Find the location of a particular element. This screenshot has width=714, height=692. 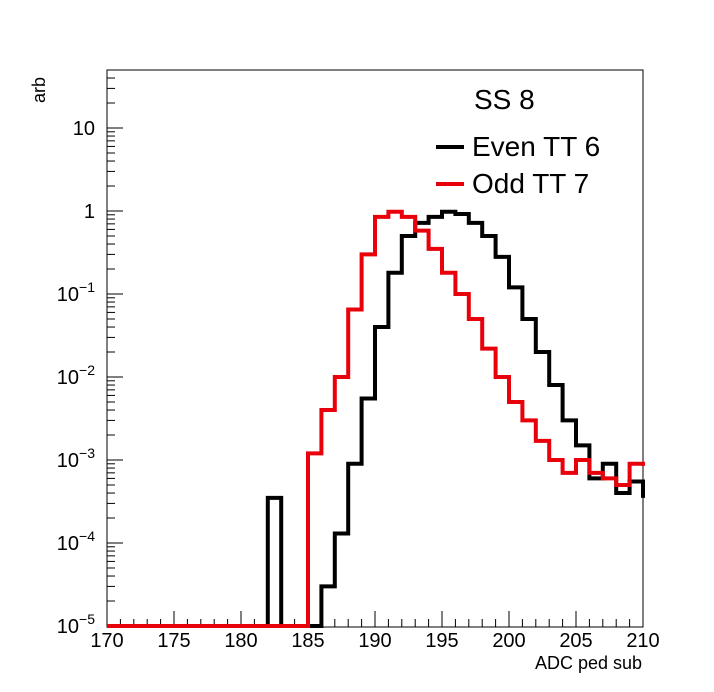

y-tick-label: 10⁻³ is located at coordinates (76, 458).